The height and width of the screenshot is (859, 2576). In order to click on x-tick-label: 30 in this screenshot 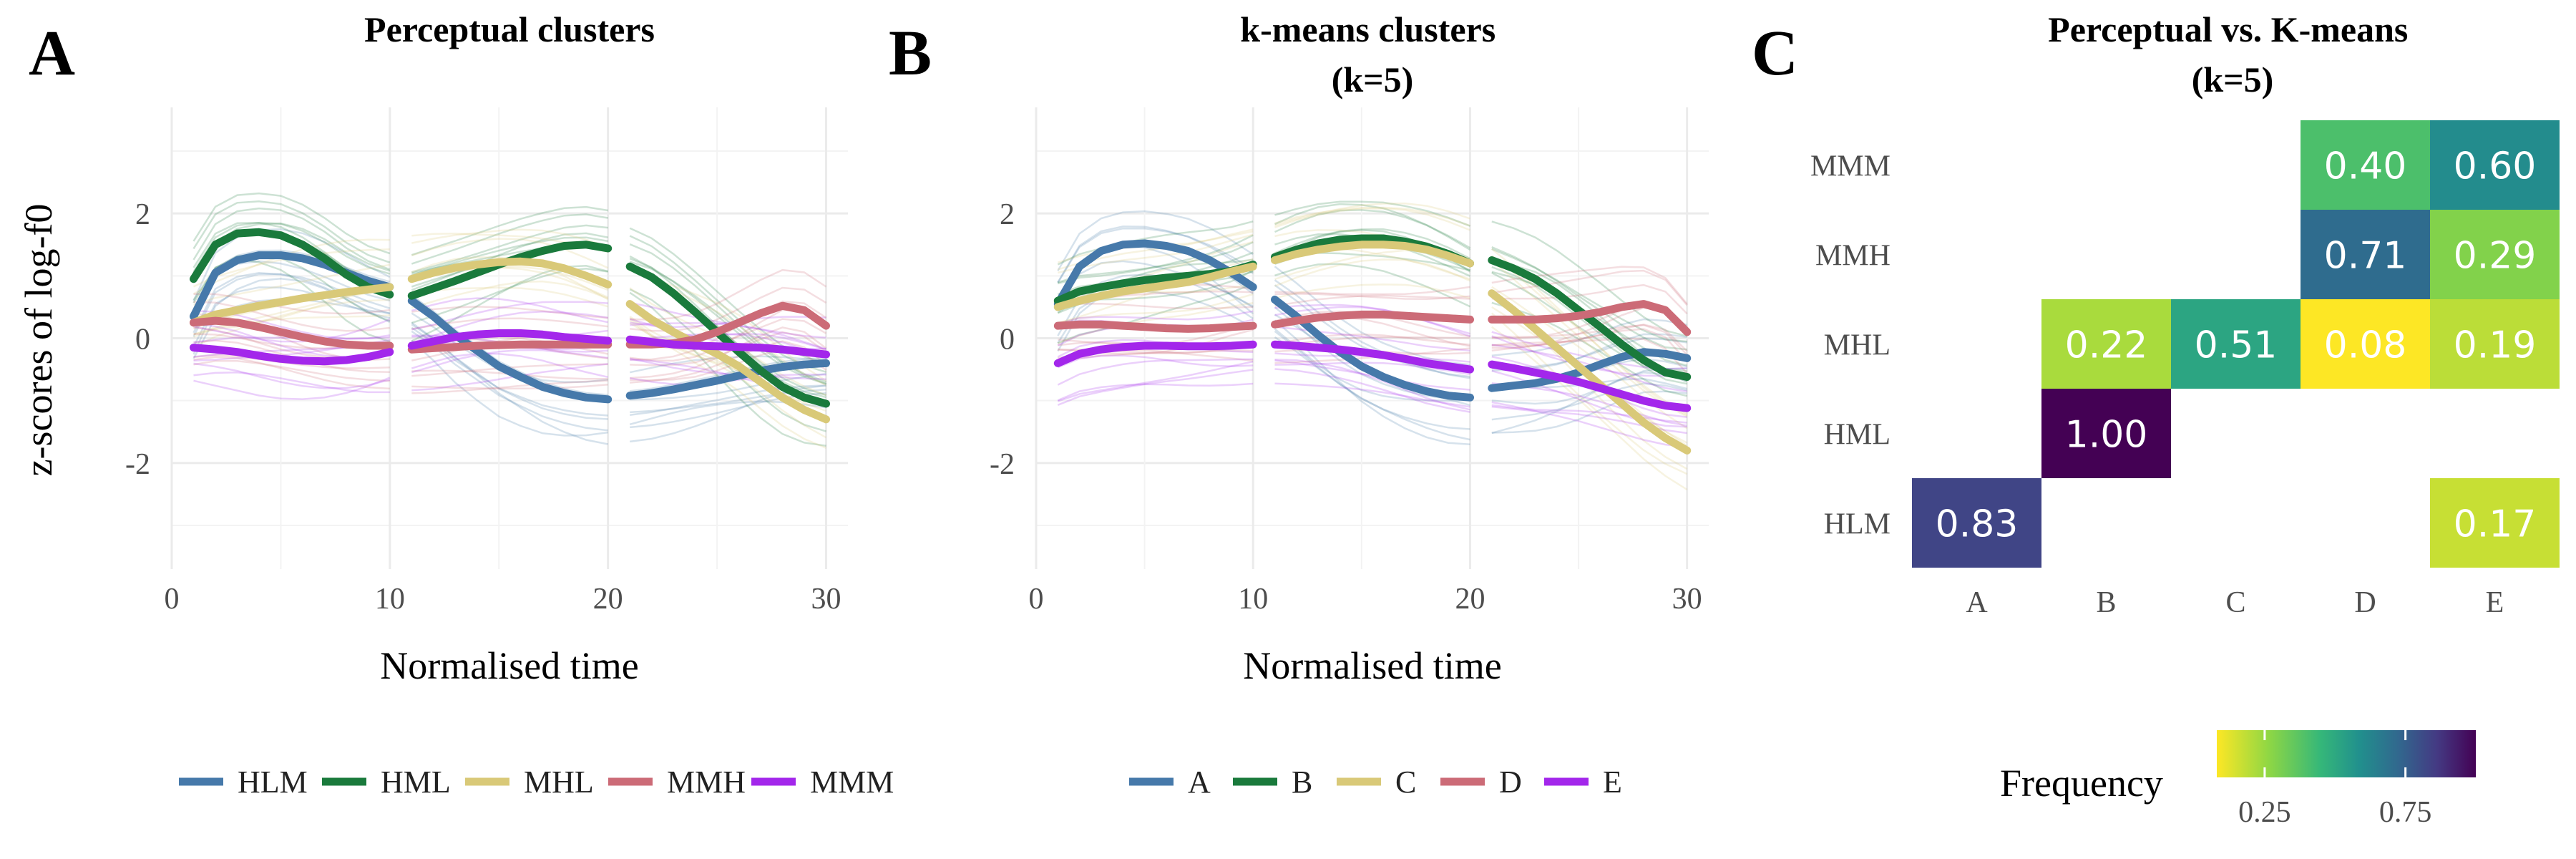, I will do `click(826, 599)`.